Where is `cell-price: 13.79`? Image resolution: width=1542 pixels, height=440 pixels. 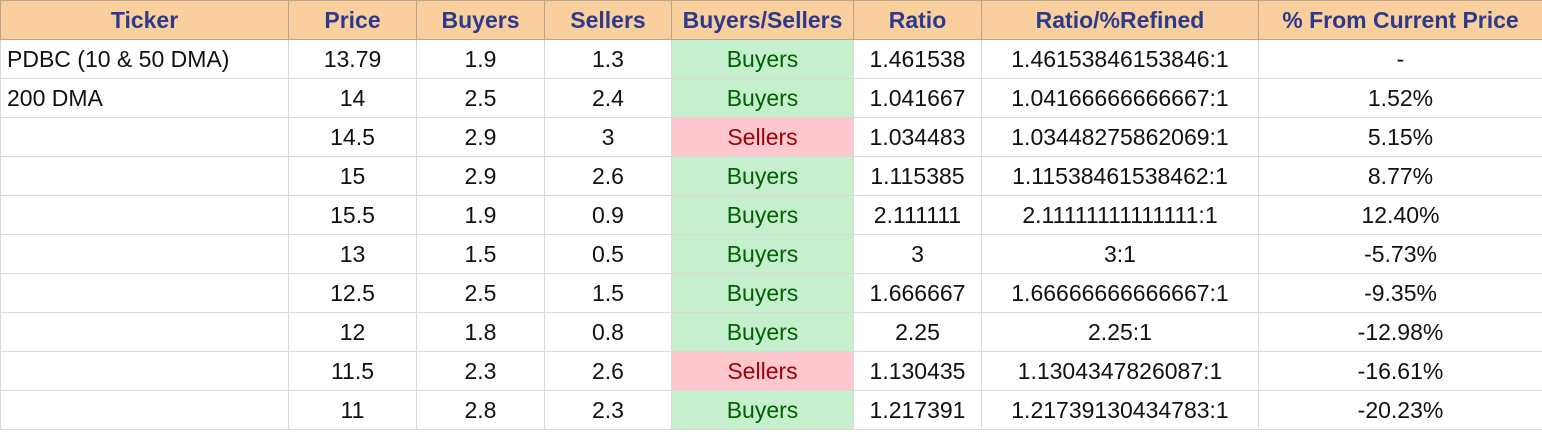 cell-price: 13.79 is located at coordinates (352, 59).